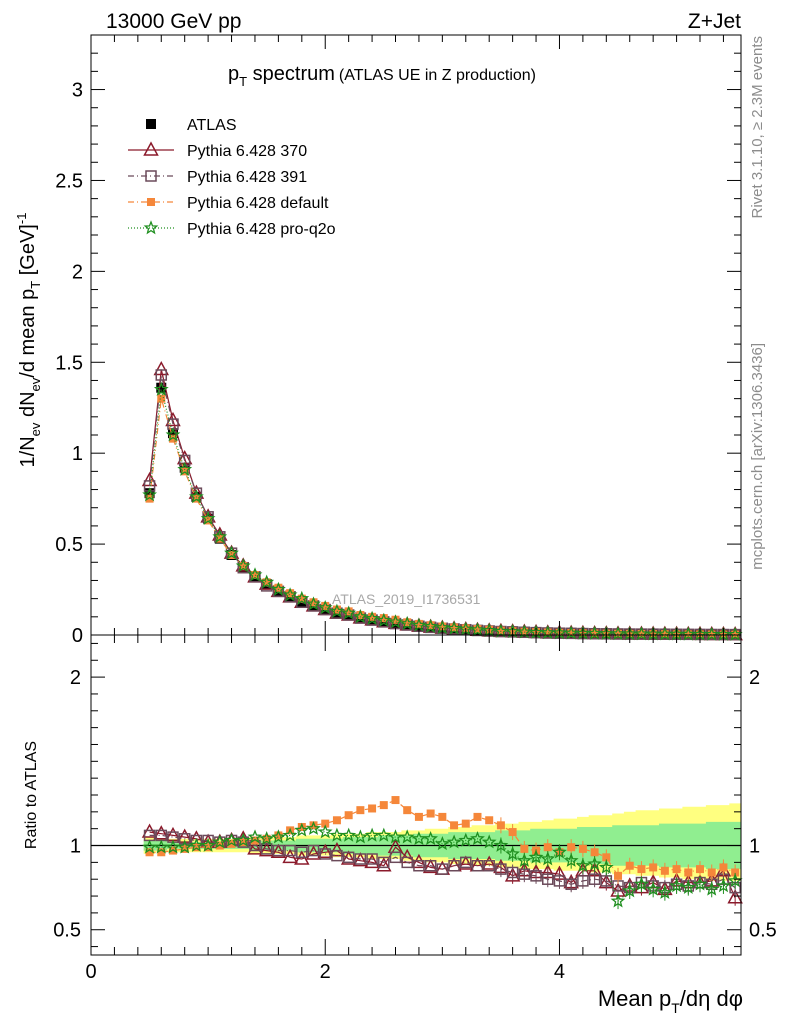 This screenshot has height=1024, width=786. What do you see at coordinates (559, 972) in the screenshot?
I see `x-tick-label: 4` at bounding box center [559, 972].